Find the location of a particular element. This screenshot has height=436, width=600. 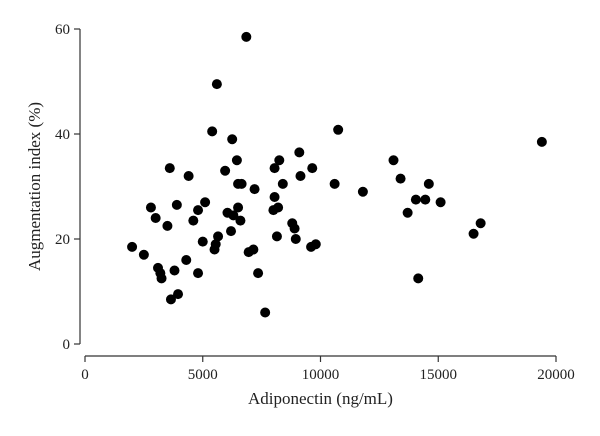

y-tick-label: 40 is located at coordinates (62, 135).